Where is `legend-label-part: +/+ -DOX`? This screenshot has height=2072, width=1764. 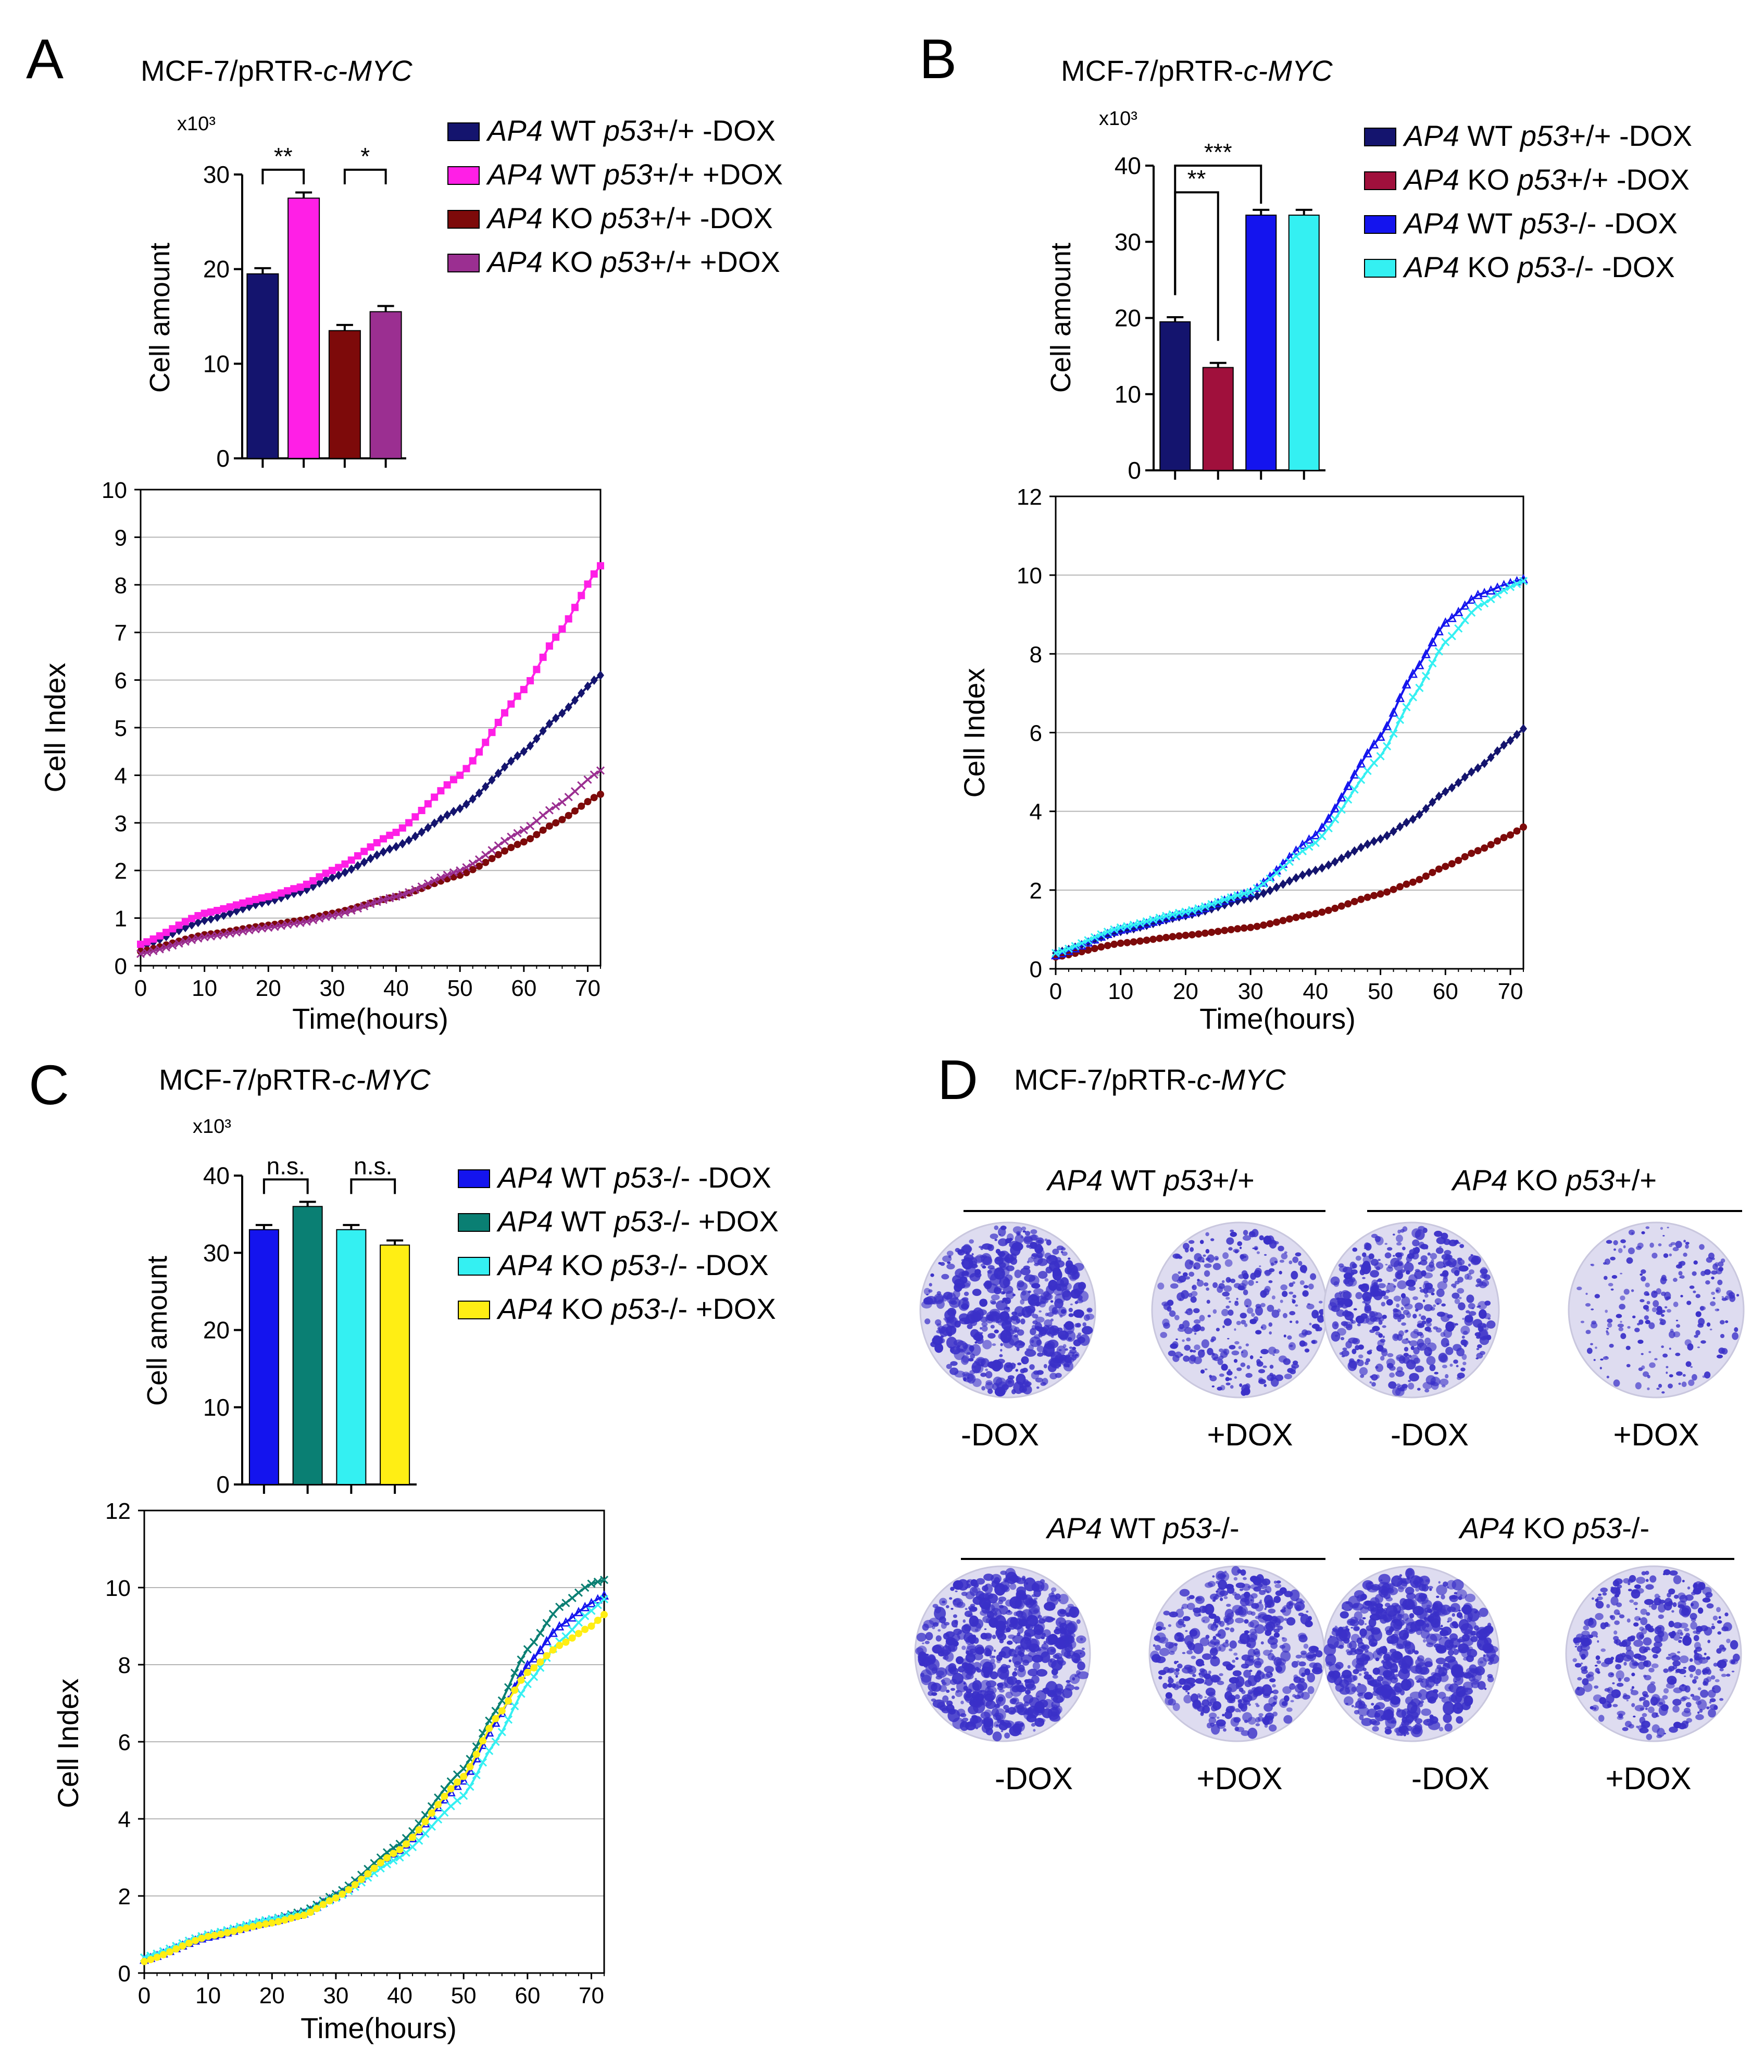
legend-label-part: +/+ -DOX is located at coordinates (711, 218).